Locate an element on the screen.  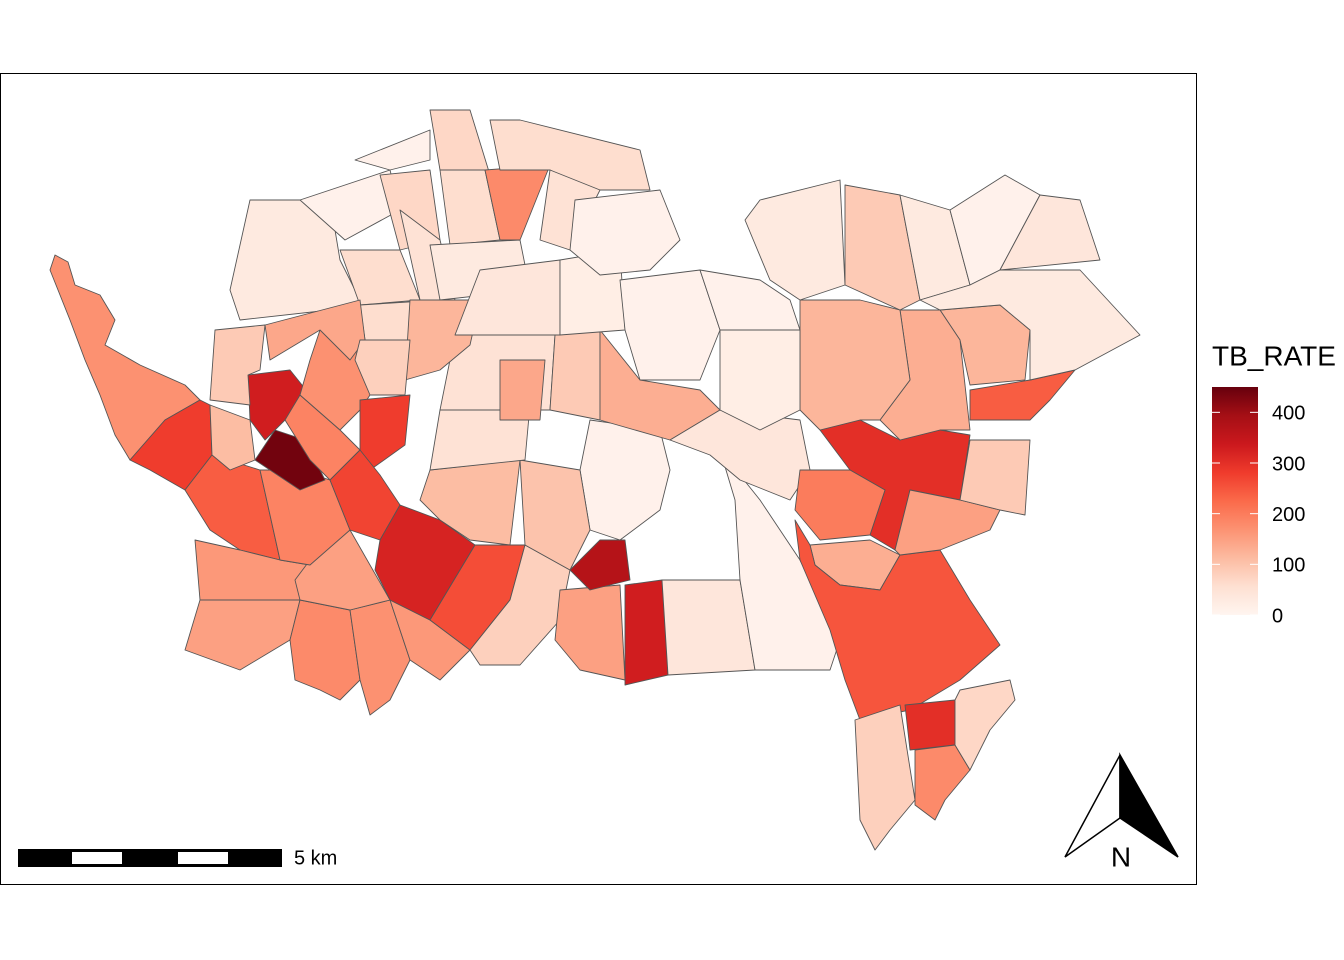
legend-tick-label: 300 is located at coordinates (1288, 464).